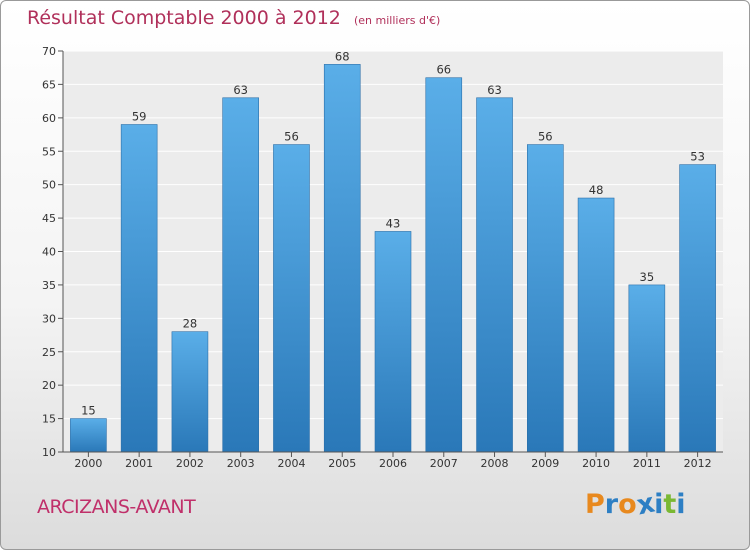  I want to click on logo-letter: t, so click(670, 504).